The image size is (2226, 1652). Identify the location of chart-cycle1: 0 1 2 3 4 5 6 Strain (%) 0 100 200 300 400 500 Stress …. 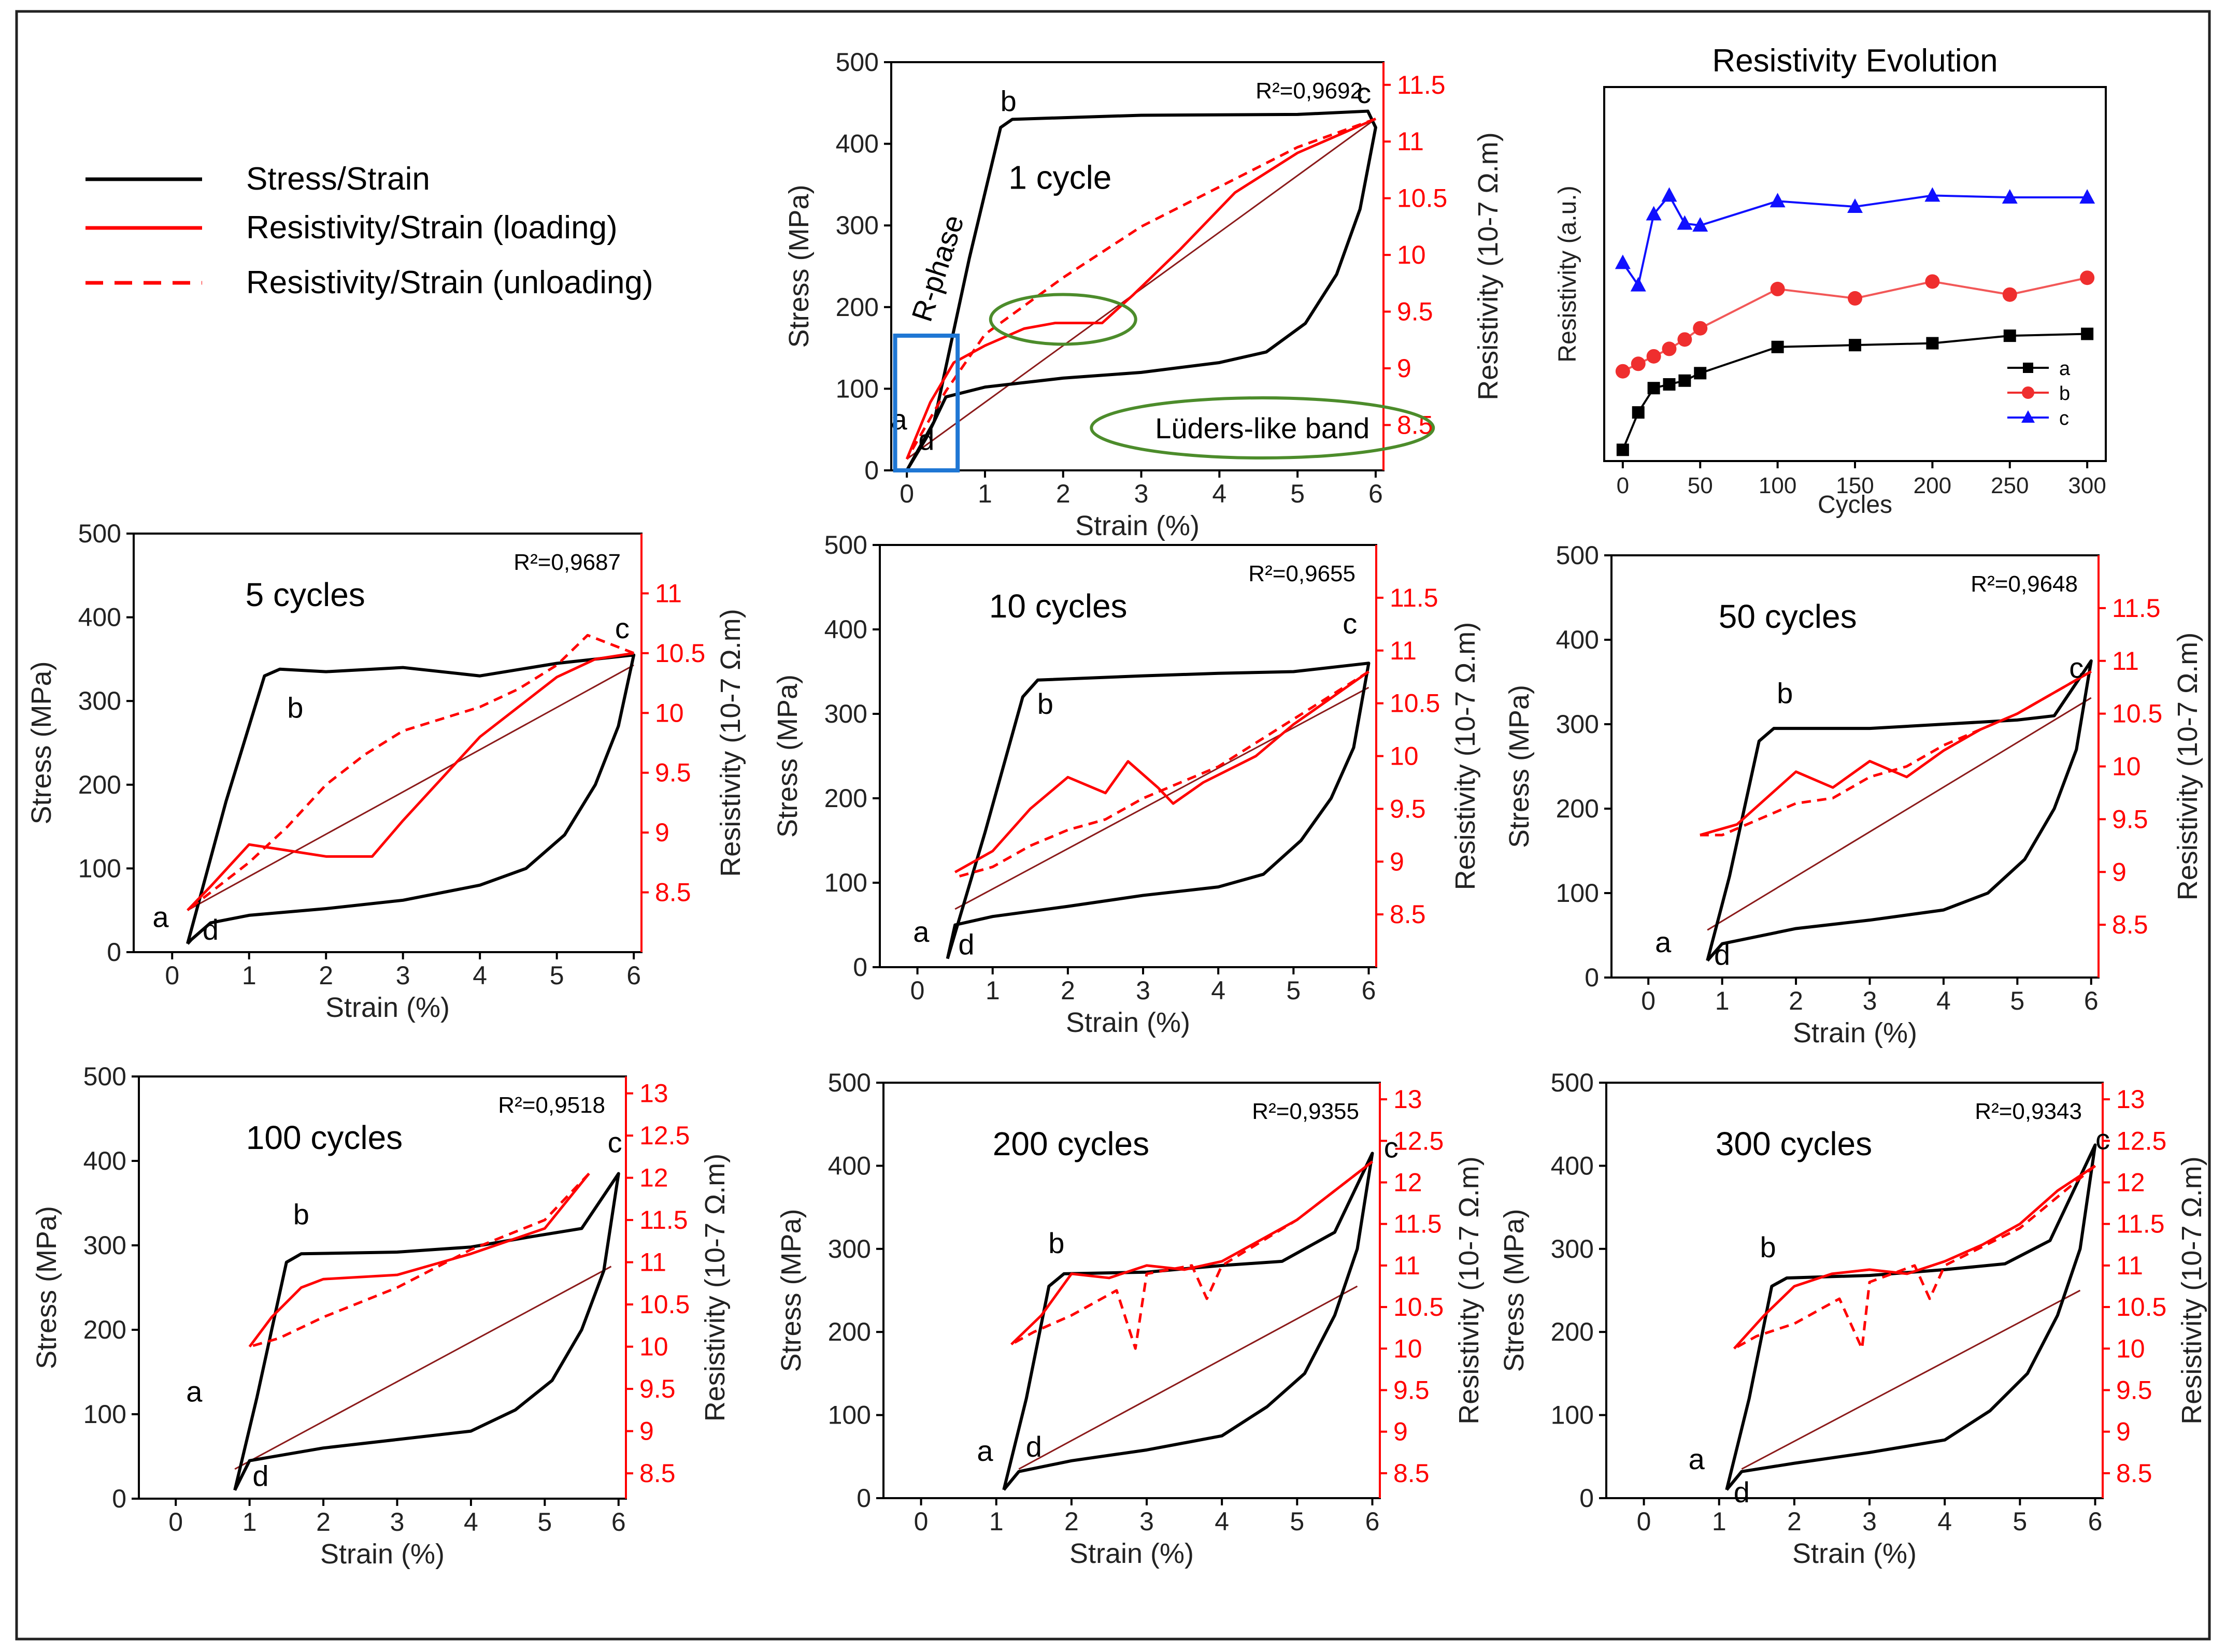
(1144, 295).